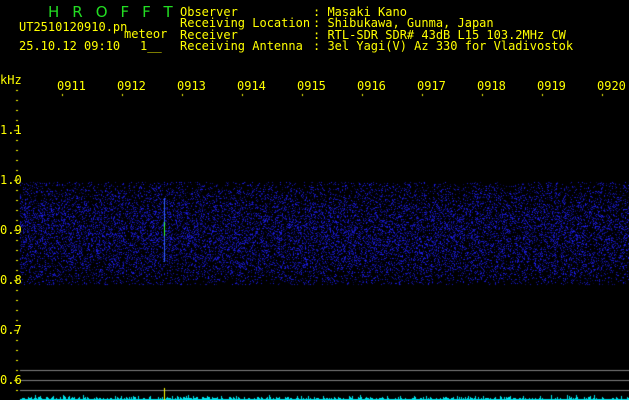 This screenshot has height=400, width=629. I want to click on y-tick-label: 1.0, so click(11, 180).